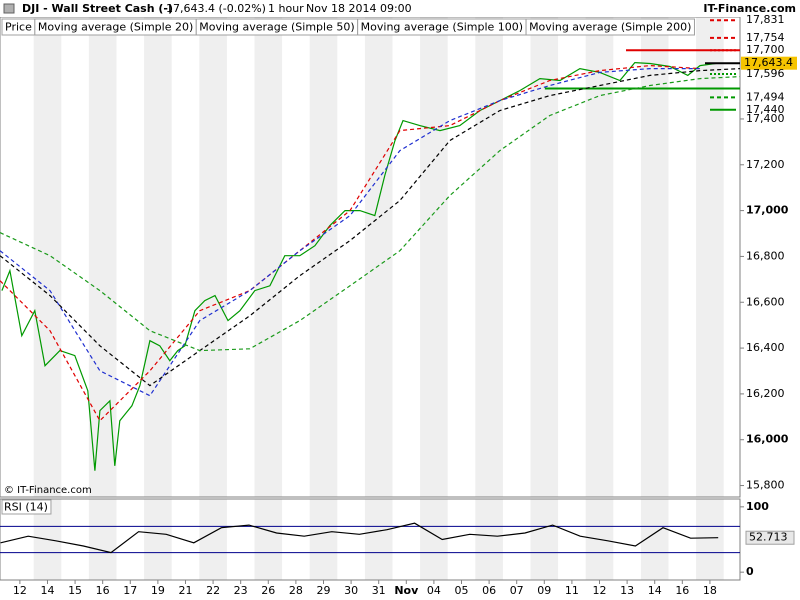 The image size is (800, 600). What do you see at coordinates (18, 27) in the screenshot?
I see `legend-entry: Price` at bounding box center [18, 27].